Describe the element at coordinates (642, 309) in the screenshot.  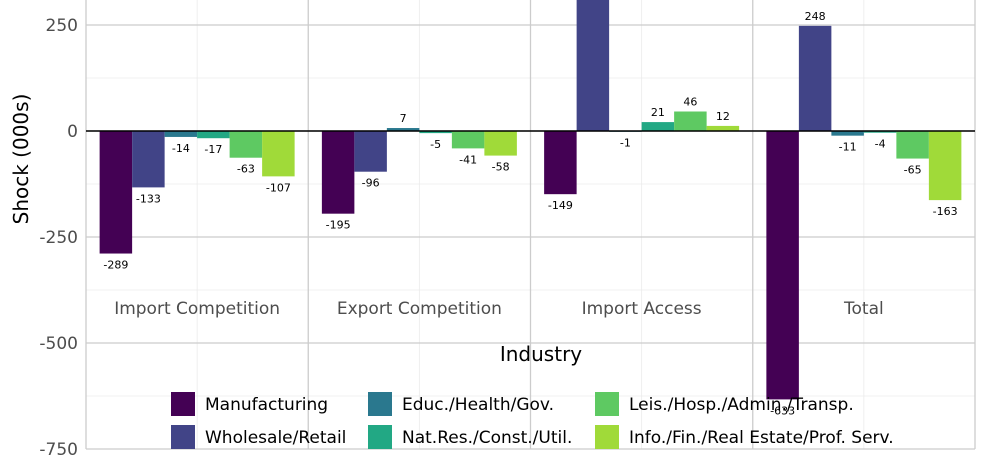
I see `x-tick-label: Import Access` at that location.